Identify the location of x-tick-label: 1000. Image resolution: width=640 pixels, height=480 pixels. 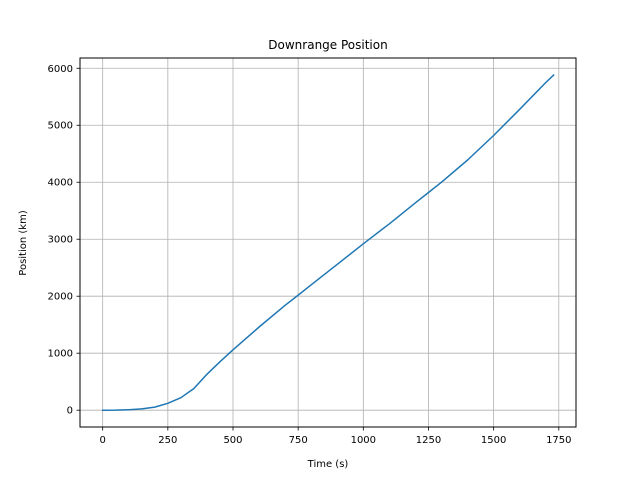
(363, 440).